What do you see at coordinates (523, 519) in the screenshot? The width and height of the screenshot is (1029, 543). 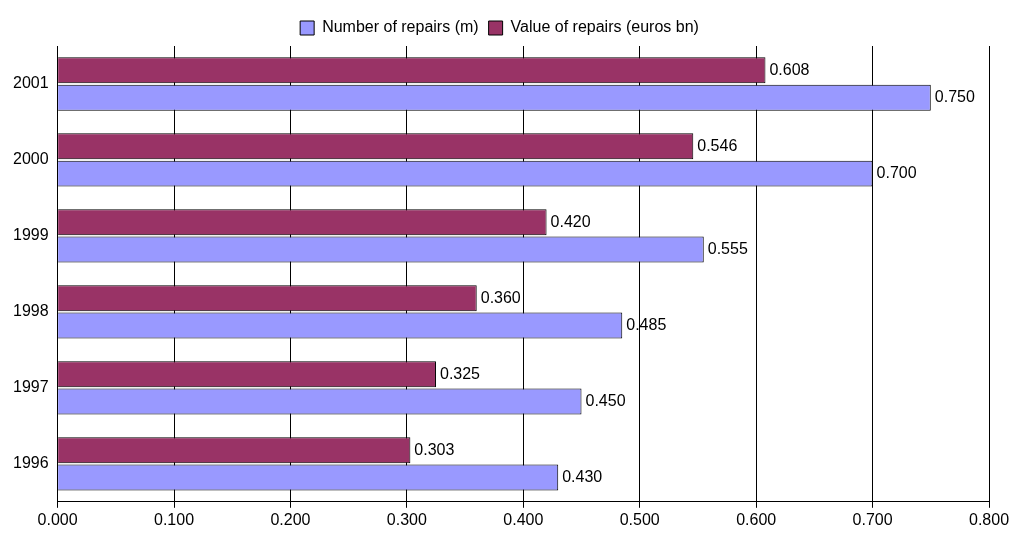 I see `x-tick-label: 0.400` at bounding box center [523, 519].